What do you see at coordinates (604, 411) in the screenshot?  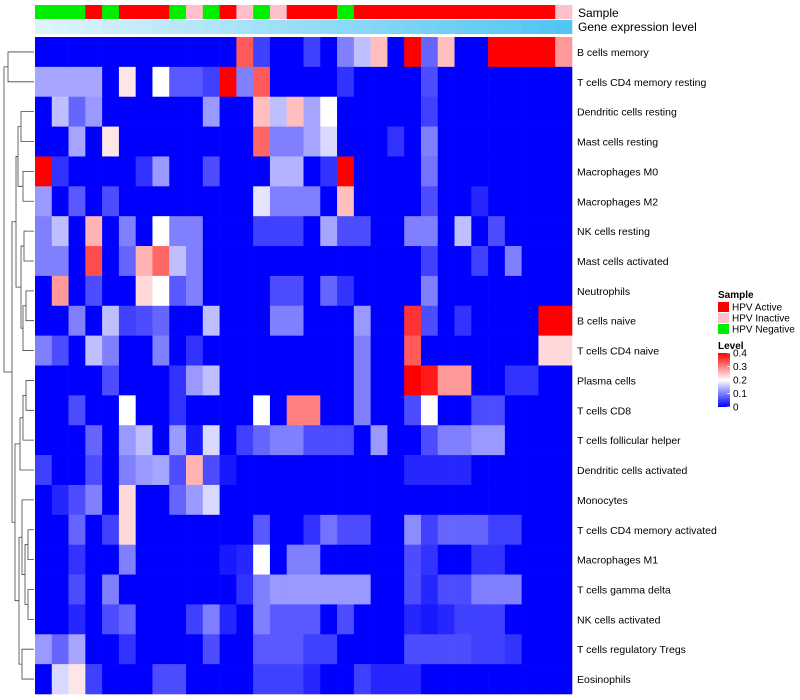 I see `row-label: T cells CD8` at bounding box center [604, 411].